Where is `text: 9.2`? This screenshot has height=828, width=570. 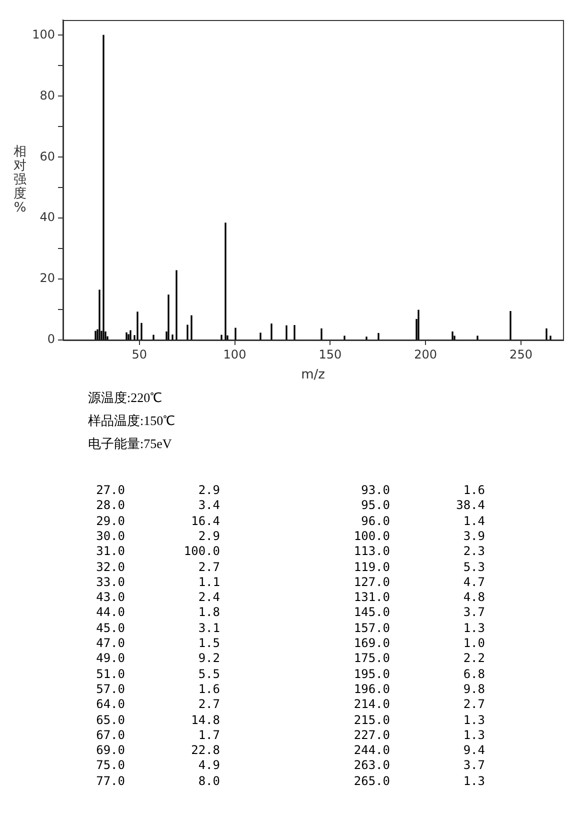 text: 9.2 is located at coordinates (208, 658).